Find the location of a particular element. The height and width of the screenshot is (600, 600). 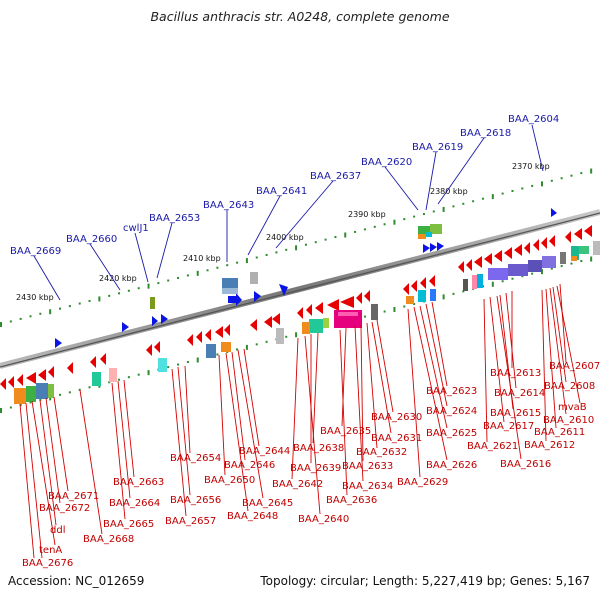

gene-label: BAA_2669 is located at coordinates (35, 251).